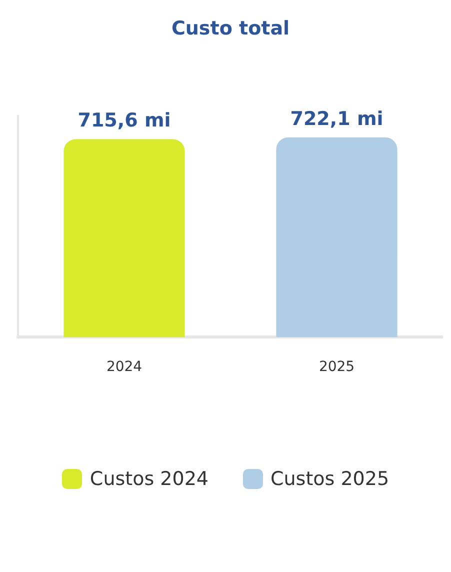 The height and width of the screenshot is (572, 451). I want to click on data-label: 715,6 mi, so click(124, 121).